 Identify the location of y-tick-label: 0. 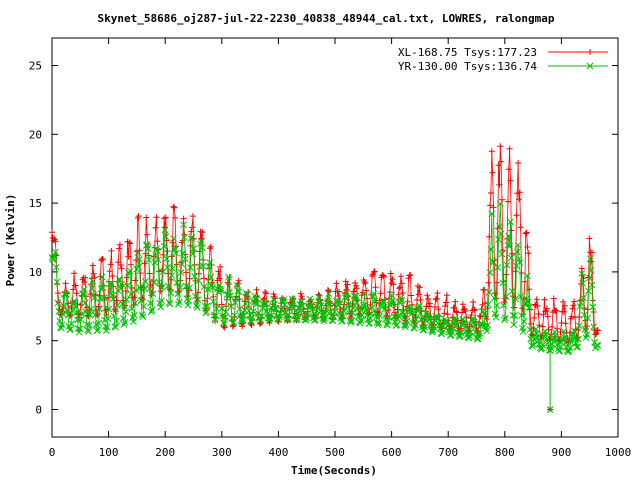
(38, 409).